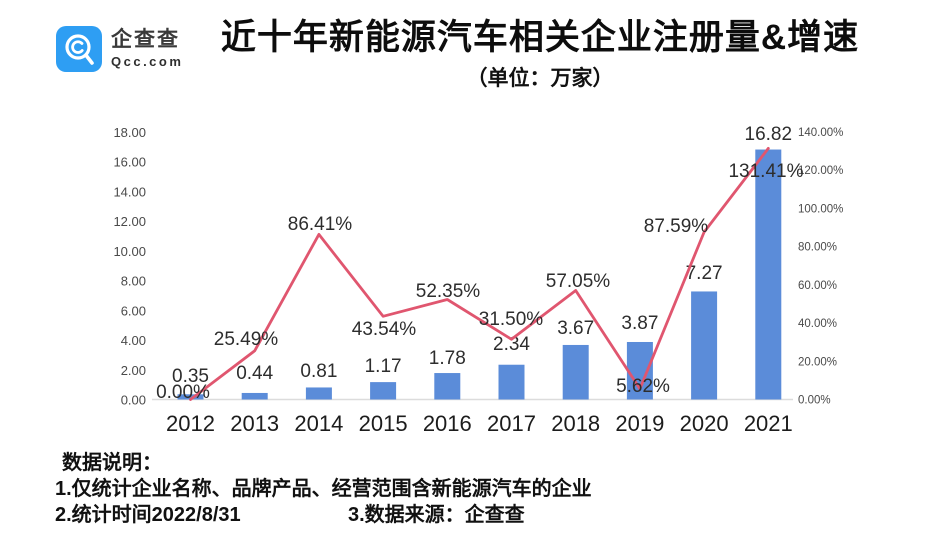  What do you see at coordinates (643, 386) in the screenshot?
I see `growth-percent-label: 5.62%` at bounding box center [643, 386].